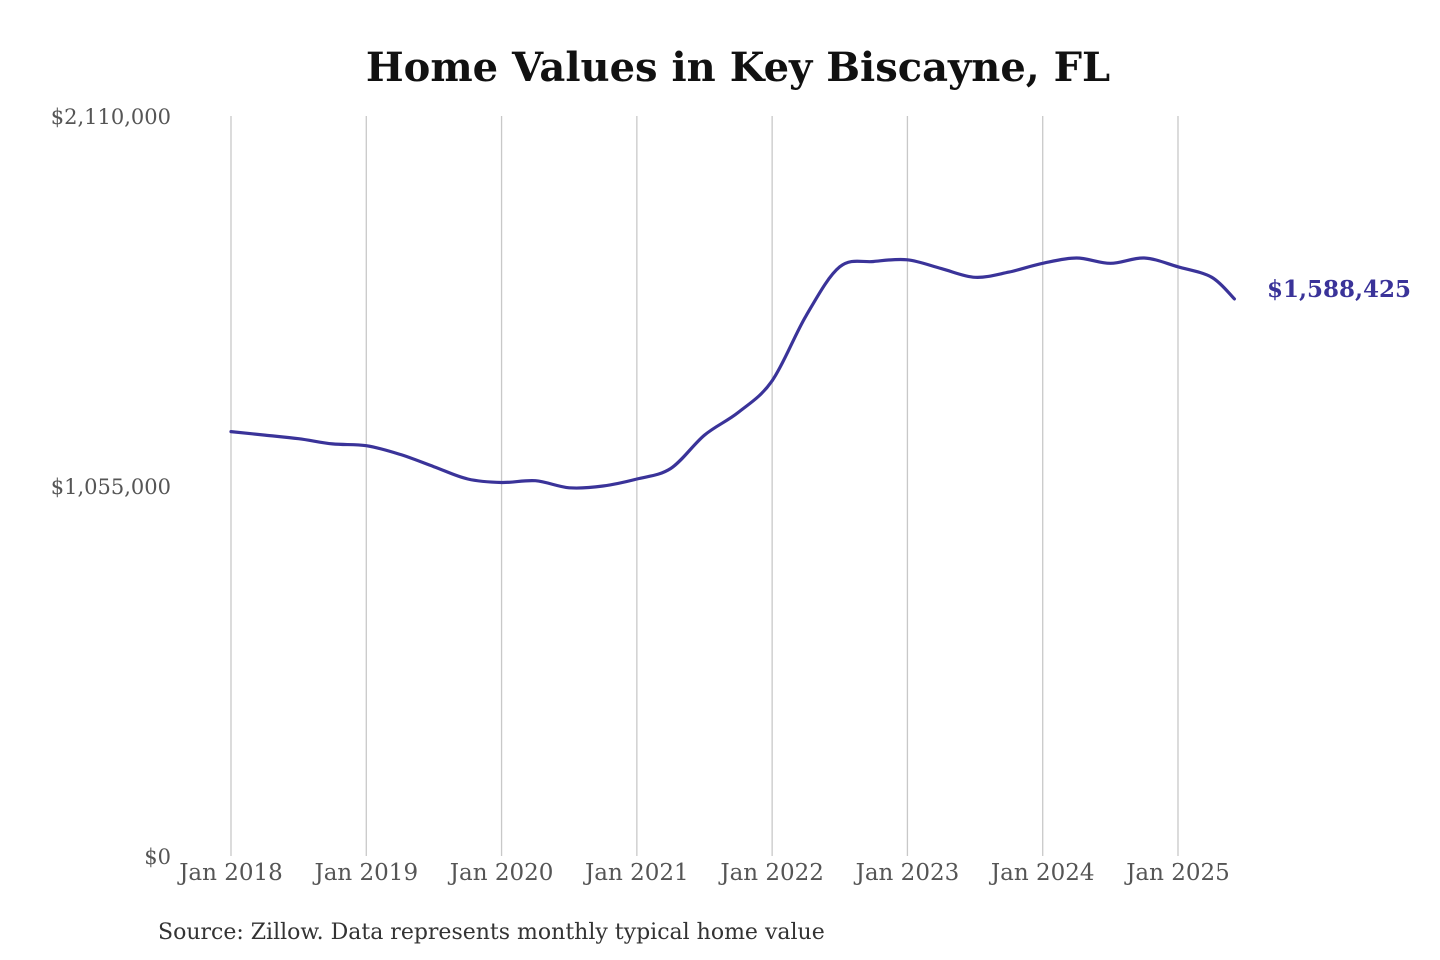  I want to click on x-tick-label: Jan 2021, so click(636, 873).